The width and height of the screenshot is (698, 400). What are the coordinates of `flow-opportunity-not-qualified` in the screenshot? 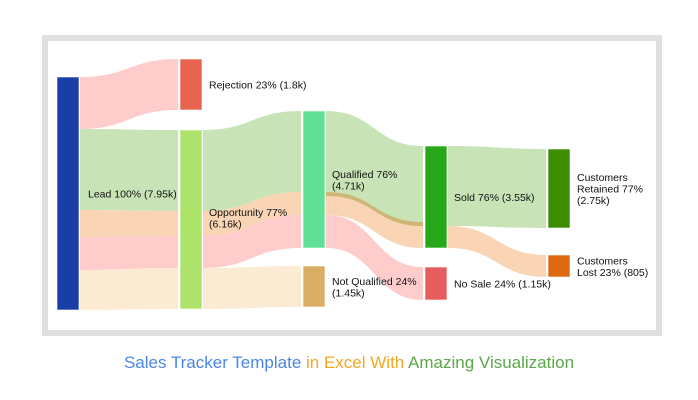 It's located at (252, 287).